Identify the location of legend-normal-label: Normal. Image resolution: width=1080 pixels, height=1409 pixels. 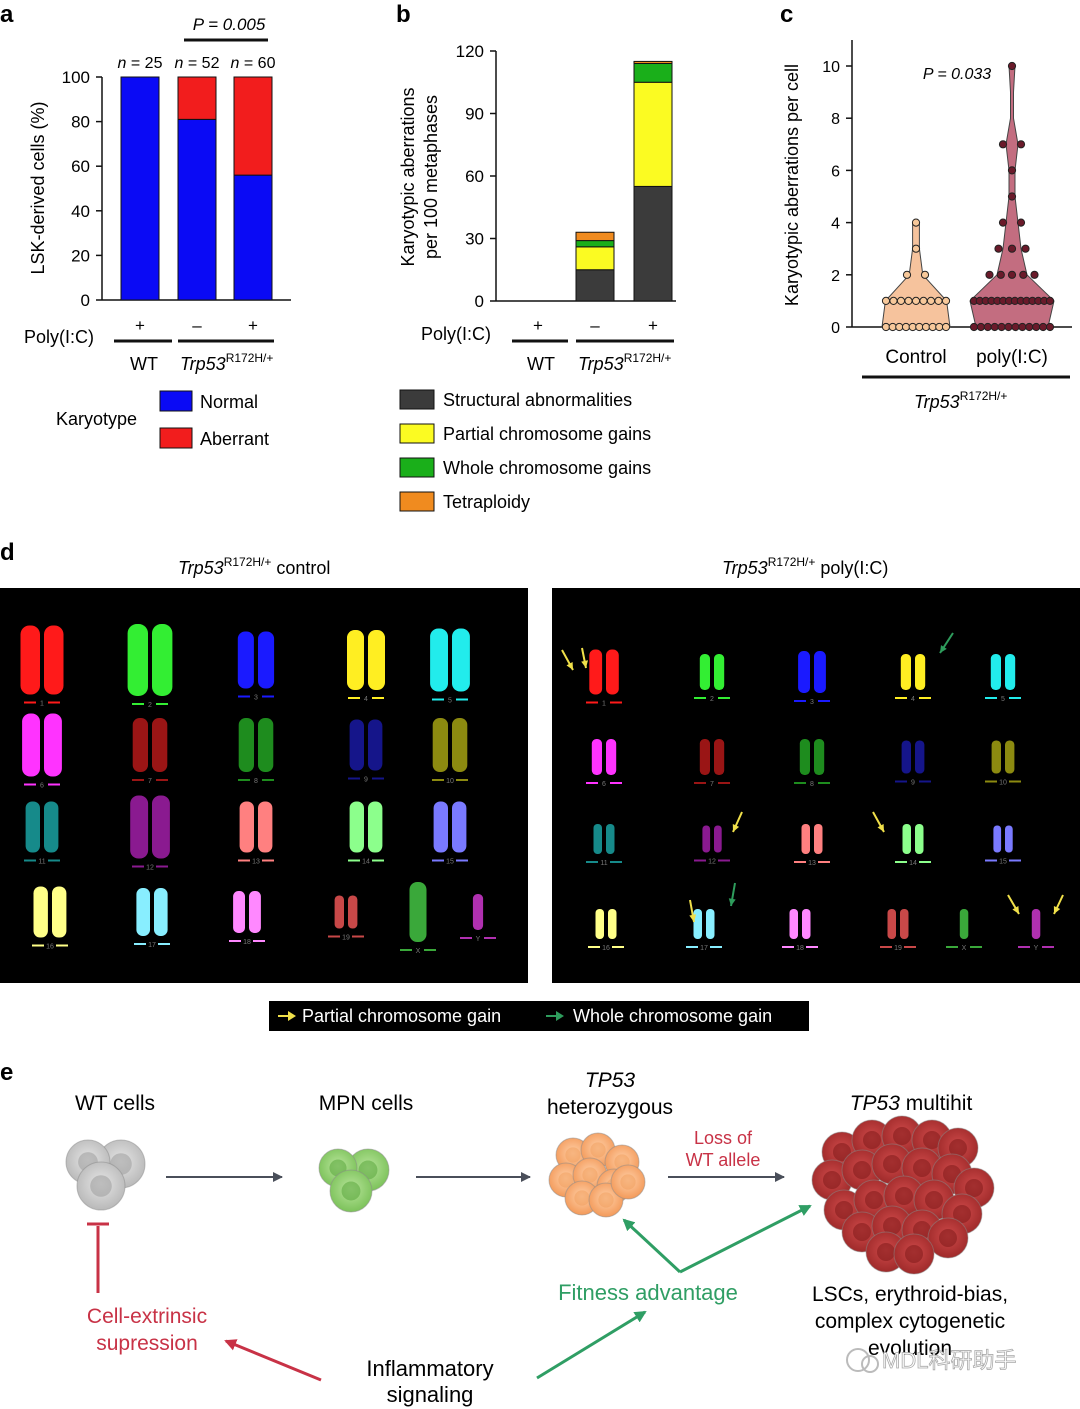
(229, 402).